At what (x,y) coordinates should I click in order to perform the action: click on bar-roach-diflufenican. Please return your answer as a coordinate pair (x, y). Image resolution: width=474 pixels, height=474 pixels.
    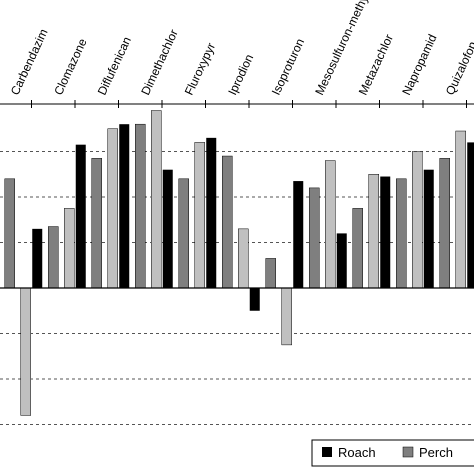
    Looking at the image, I should click on (80, 216).